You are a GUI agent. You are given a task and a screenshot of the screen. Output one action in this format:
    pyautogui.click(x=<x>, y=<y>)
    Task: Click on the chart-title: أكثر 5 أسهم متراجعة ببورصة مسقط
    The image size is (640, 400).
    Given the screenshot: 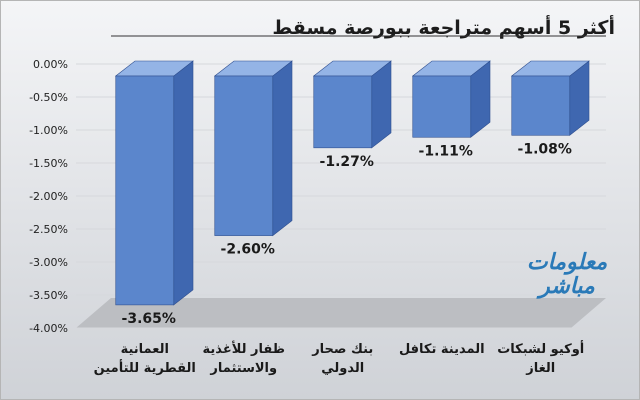 What is the action you would take?
    pyautogui.click(x=443, y=28)
    